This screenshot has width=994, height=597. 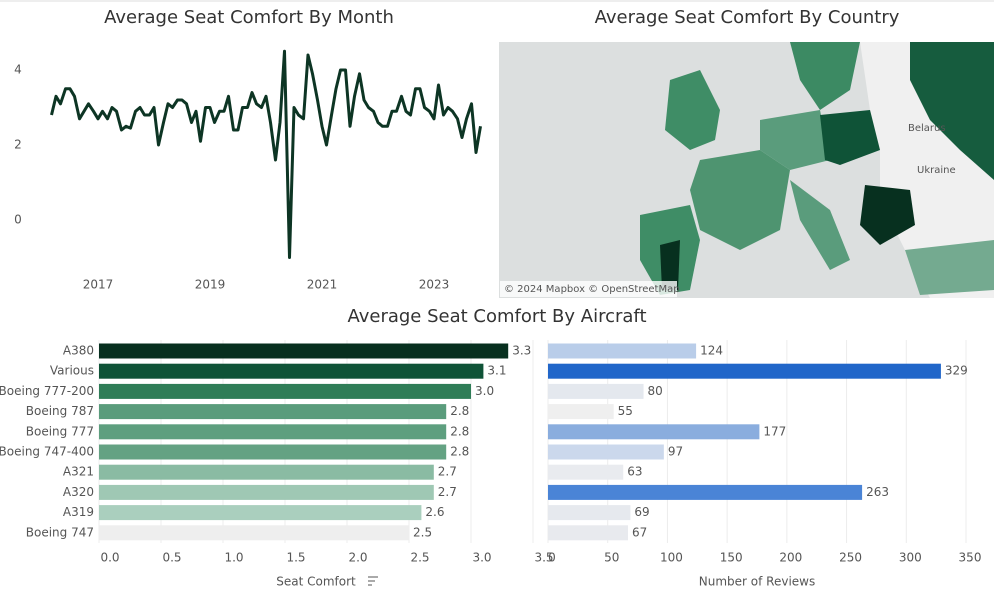 I want to click on category-label: A321, so click(x=78, y=472).